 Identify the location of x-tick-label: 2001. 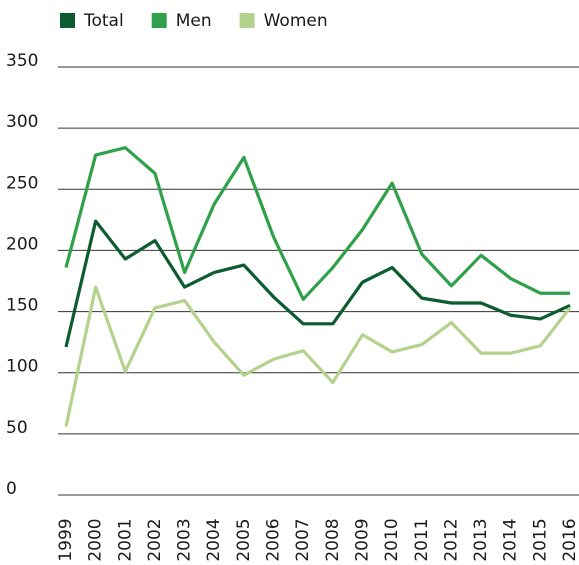
(125, 539).